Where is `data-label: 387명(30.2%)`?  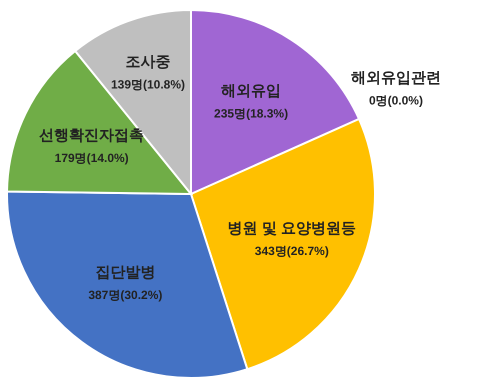
data-label: 387명(30.2%) is located at coordinates (125, 295).